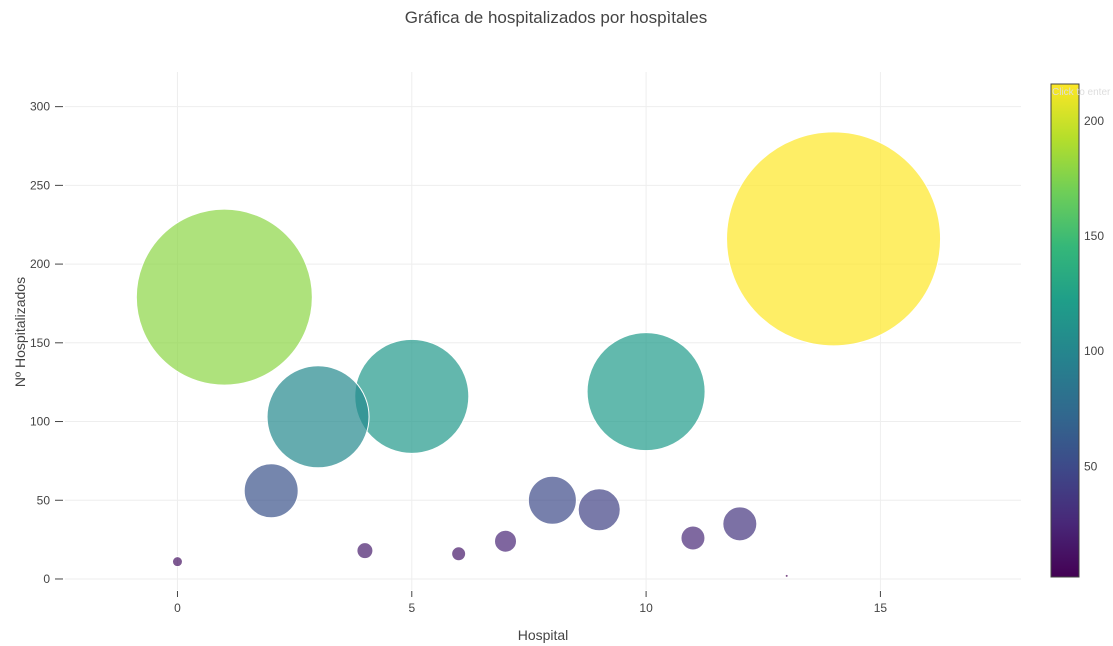 This screenshot has width=1113, height=646. I want to click on x-axis-title: Hospital, so click(543, 635).